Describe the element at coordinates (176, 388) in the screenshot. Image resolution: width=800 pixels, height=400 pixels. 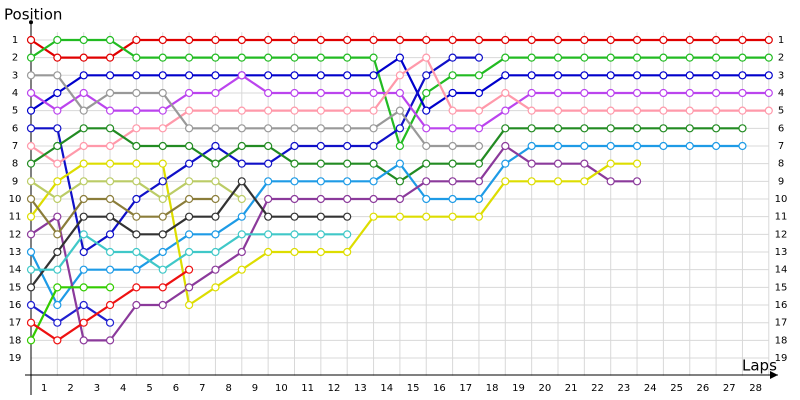
I see `x-tick-label: 6` at that location.